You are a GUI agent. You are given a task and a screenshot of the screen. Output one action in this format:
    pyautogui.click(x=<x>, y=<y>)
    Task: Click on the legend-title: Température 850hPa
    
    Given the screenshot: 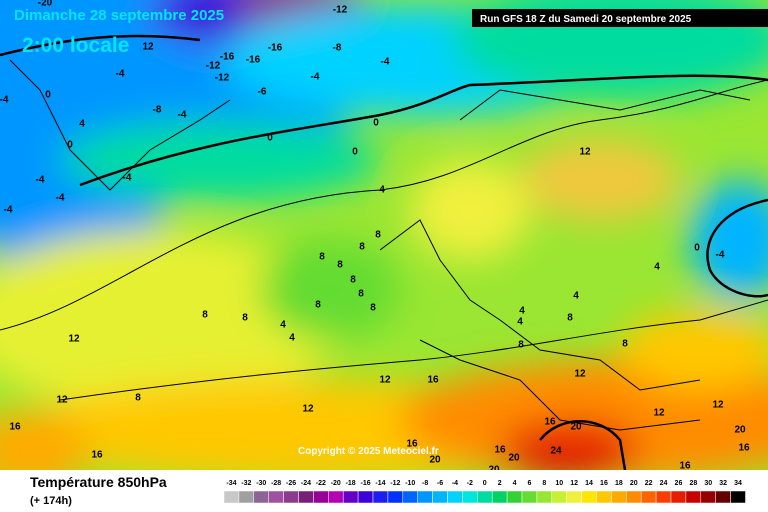 What is the action you would take?
    pyautogui.click(x=98, y=482)
    